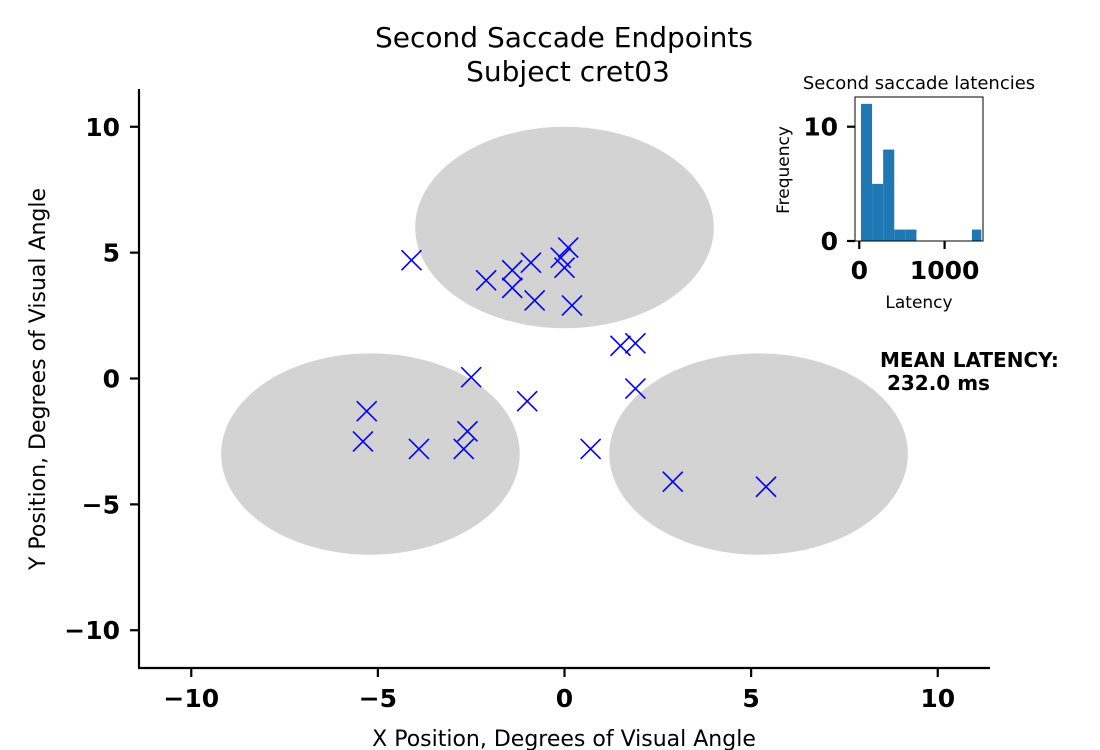 This screenshot has height=750, width=1100. I want to click on y-tick-label: −10, so click(92, 630).